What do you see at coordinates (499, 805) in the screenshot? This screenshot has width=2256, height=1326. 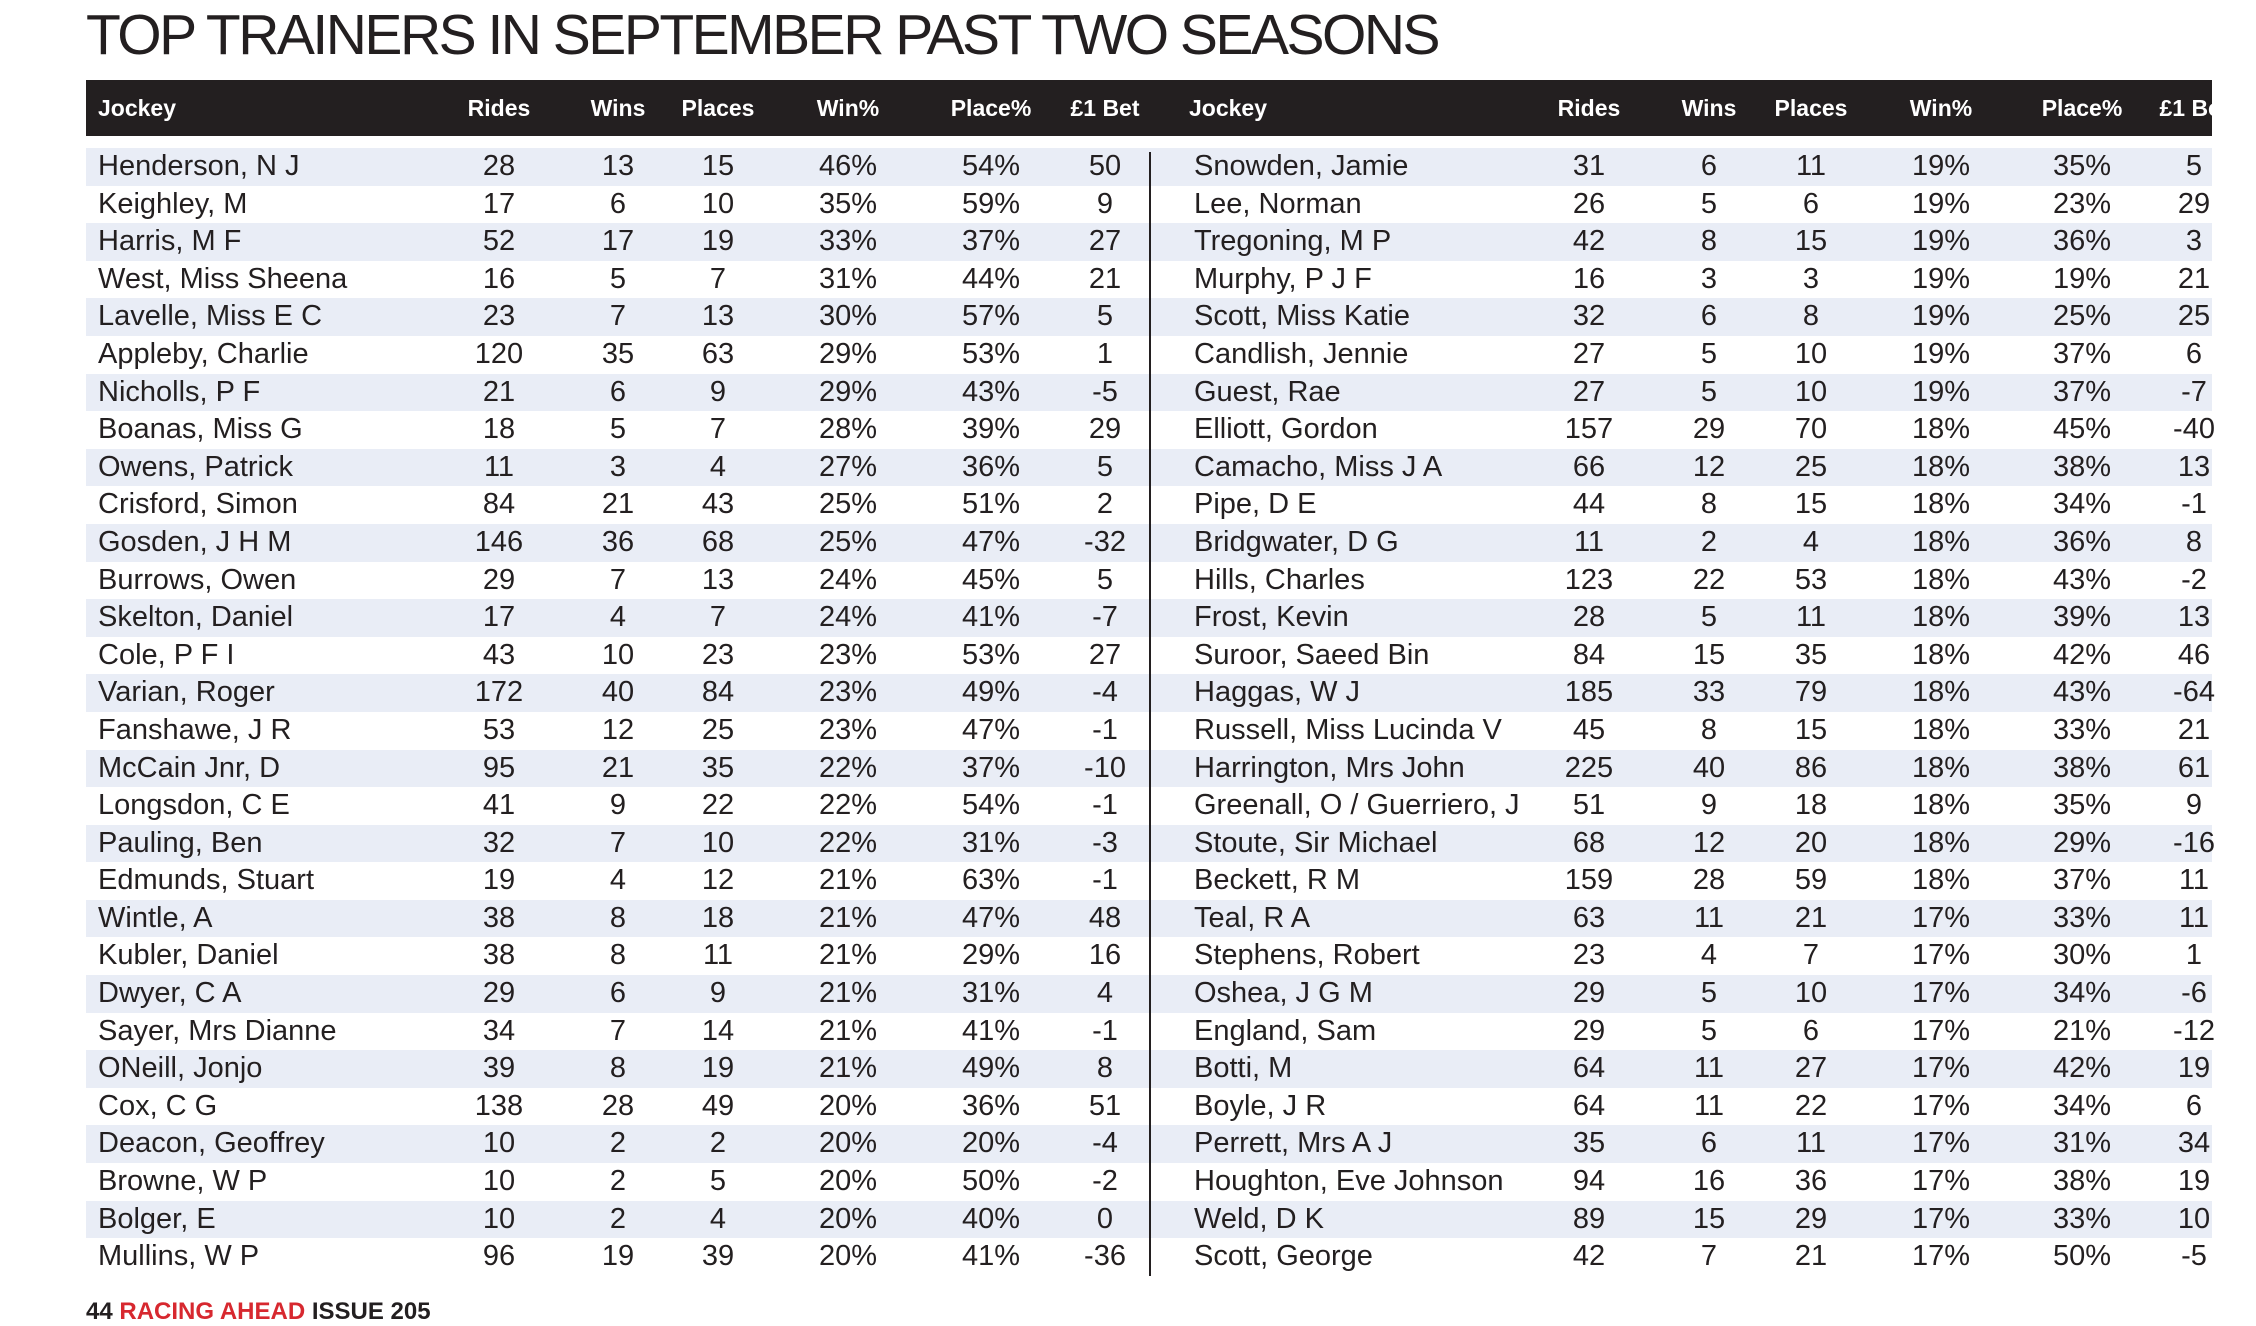 I see `left-rides-cell: 41` at bounding box center [499, 805].